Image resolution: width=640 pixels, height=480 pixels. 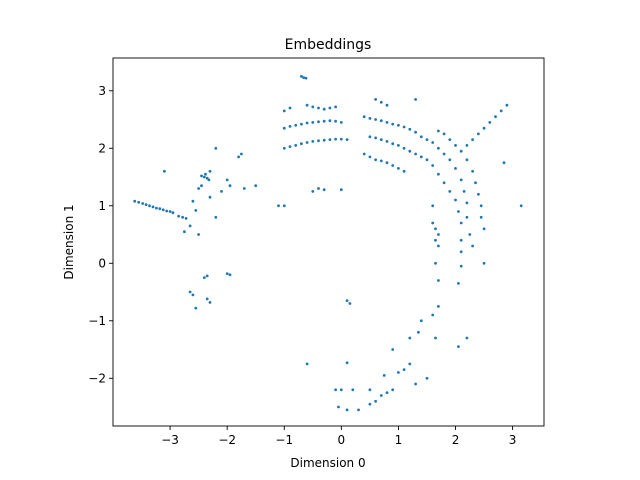 I want to click on y-tick-label: 1, so click(x=102, y=206).